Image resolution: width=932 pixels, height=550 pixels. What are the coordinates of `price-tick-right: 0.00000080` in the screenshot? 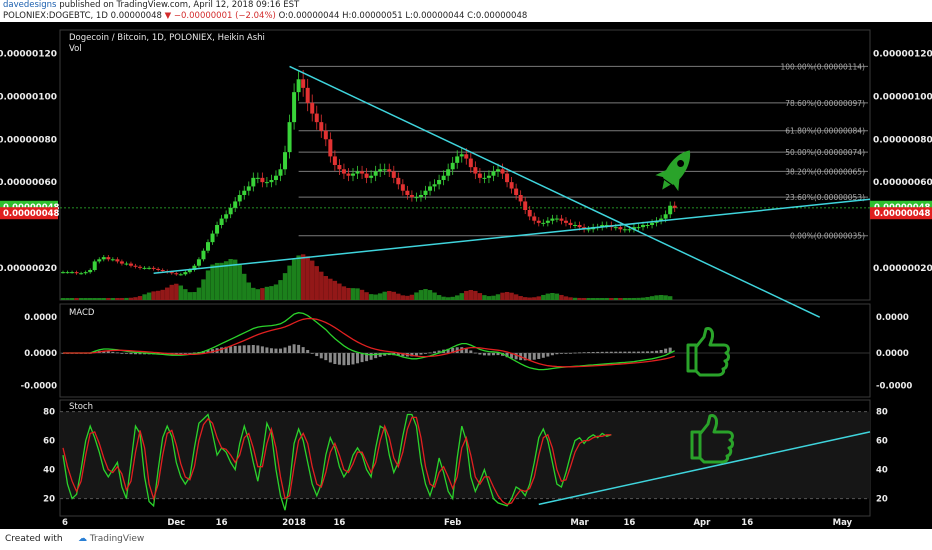 It's located at (902, 140).